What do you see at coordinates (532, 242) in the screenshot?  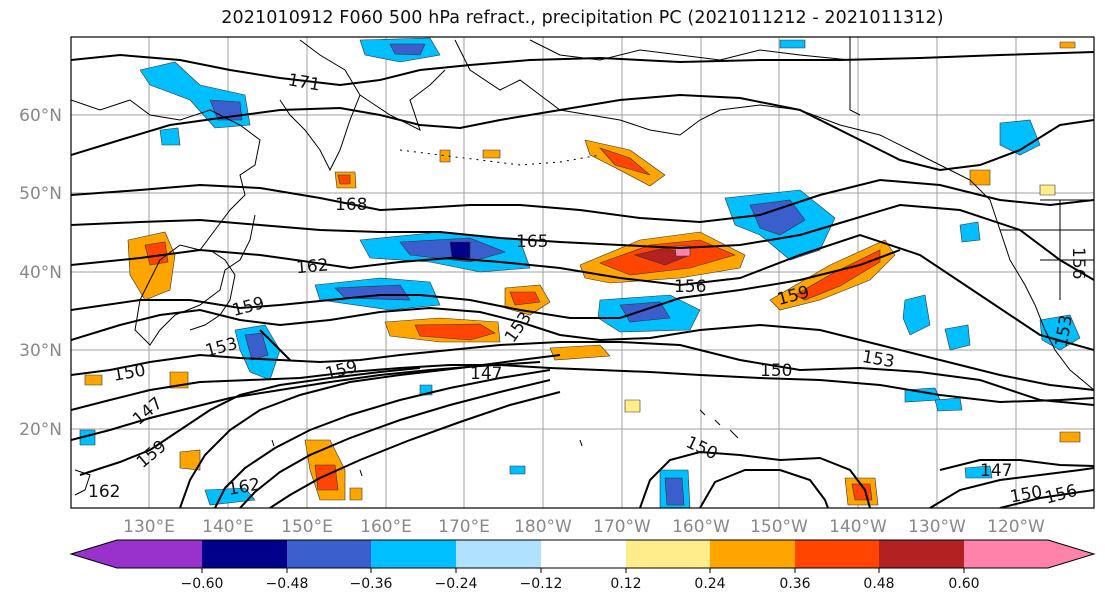 I see `contour-label: 165` at bounding box center [532, 242].